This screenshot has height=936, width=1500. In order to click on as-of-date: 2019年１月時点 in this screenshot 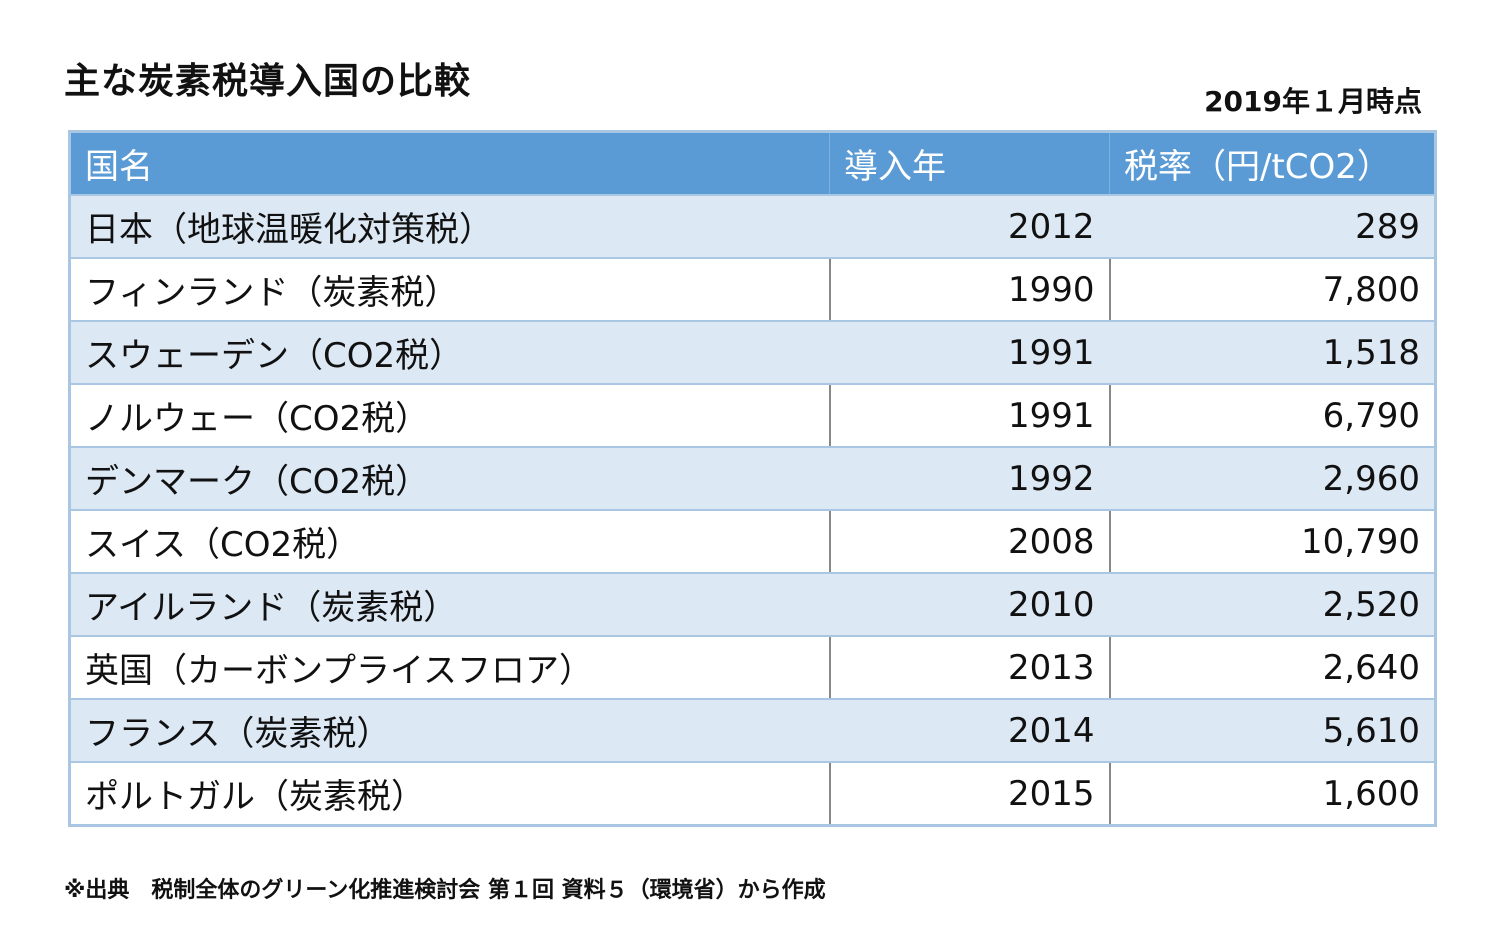, I will do `click(1313, 101)`.